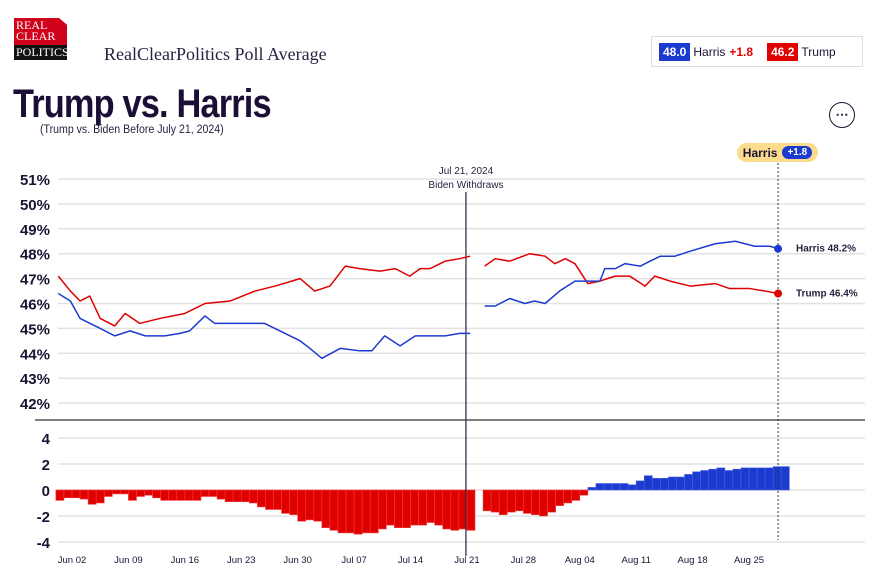 The height and width of the screenshot is (576, 873). What do you see at coordinates (818, 51) in the screenshot?
I see `trump-label: Trump` at bounding box center [818, 51].